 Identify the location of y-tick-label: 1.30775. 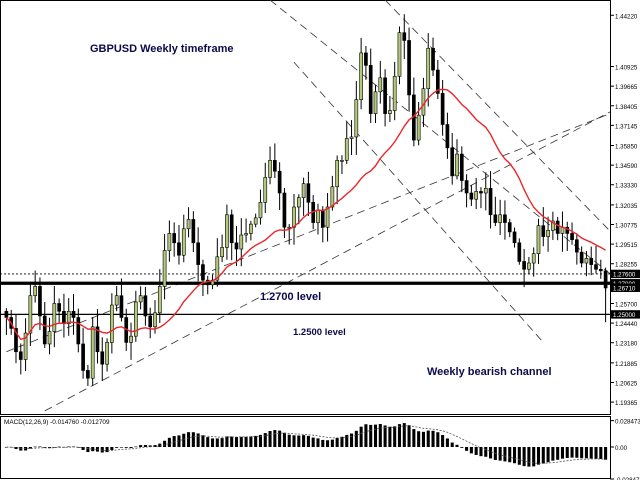
(626, 226).